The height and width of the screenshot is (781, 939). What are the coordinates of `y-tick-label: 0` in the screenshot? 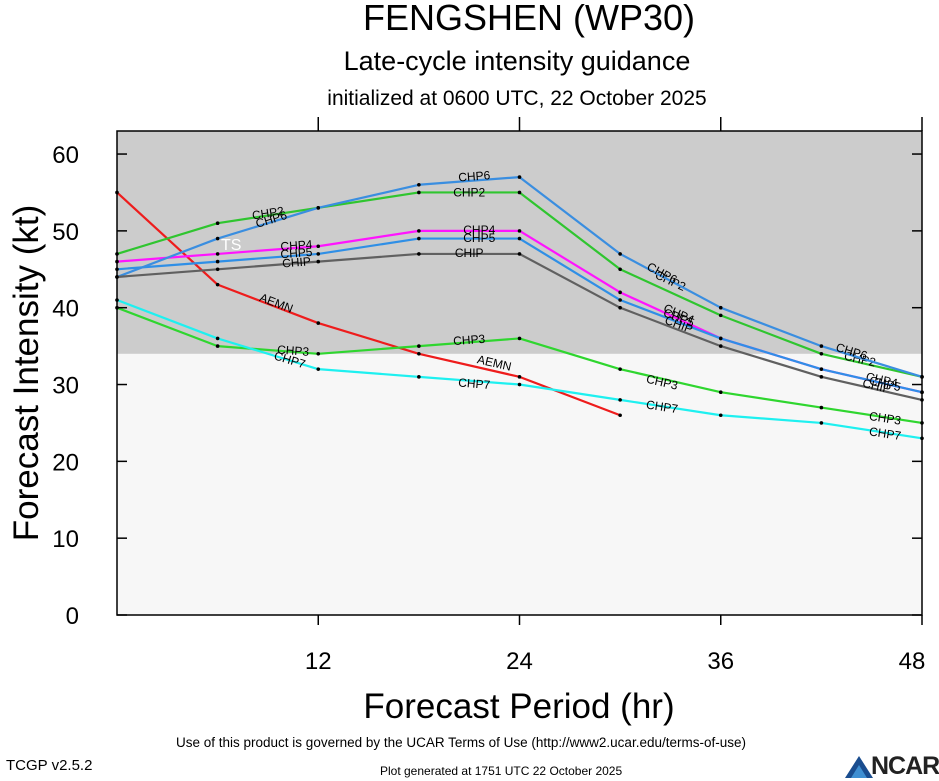 It's located at (72, 616).